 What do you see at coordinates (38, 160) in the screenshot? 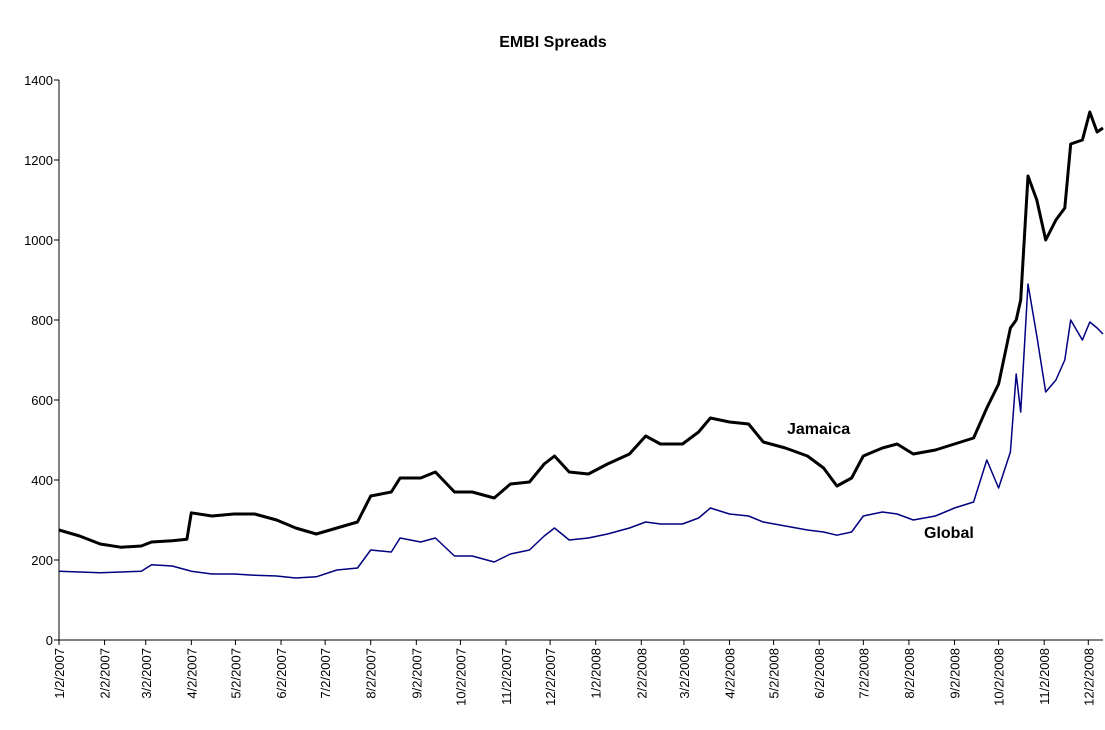
I see `y-tick-label: 1200` at bounding box center [38, 160].